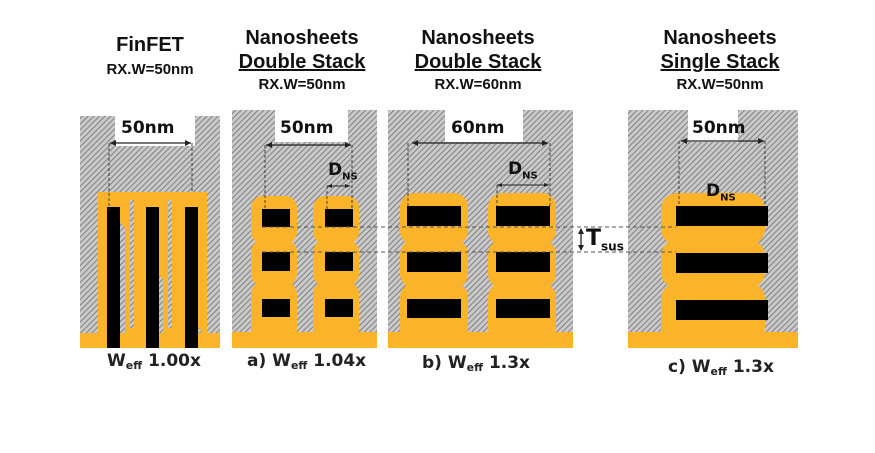 The image size is (875, 453). What do you see at coordinates (478, 84) in the screenshot?
I see `rxw-ns-double-60: RX.W=60nm` at bounding box center [478, 84].